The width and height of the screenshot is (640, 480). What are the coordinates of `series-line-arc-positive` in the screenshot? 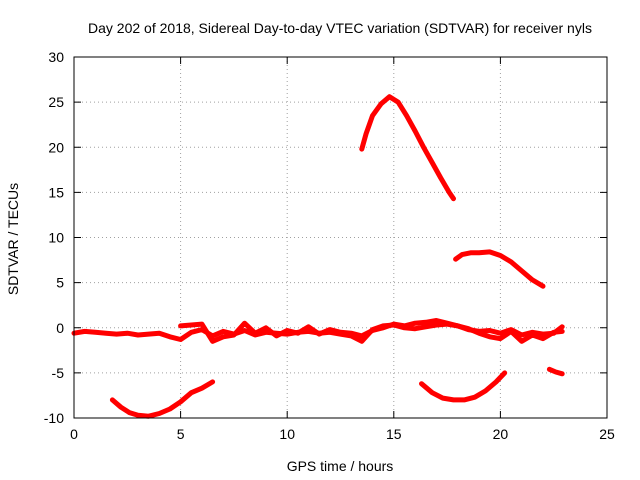 It's located at (499, 269).